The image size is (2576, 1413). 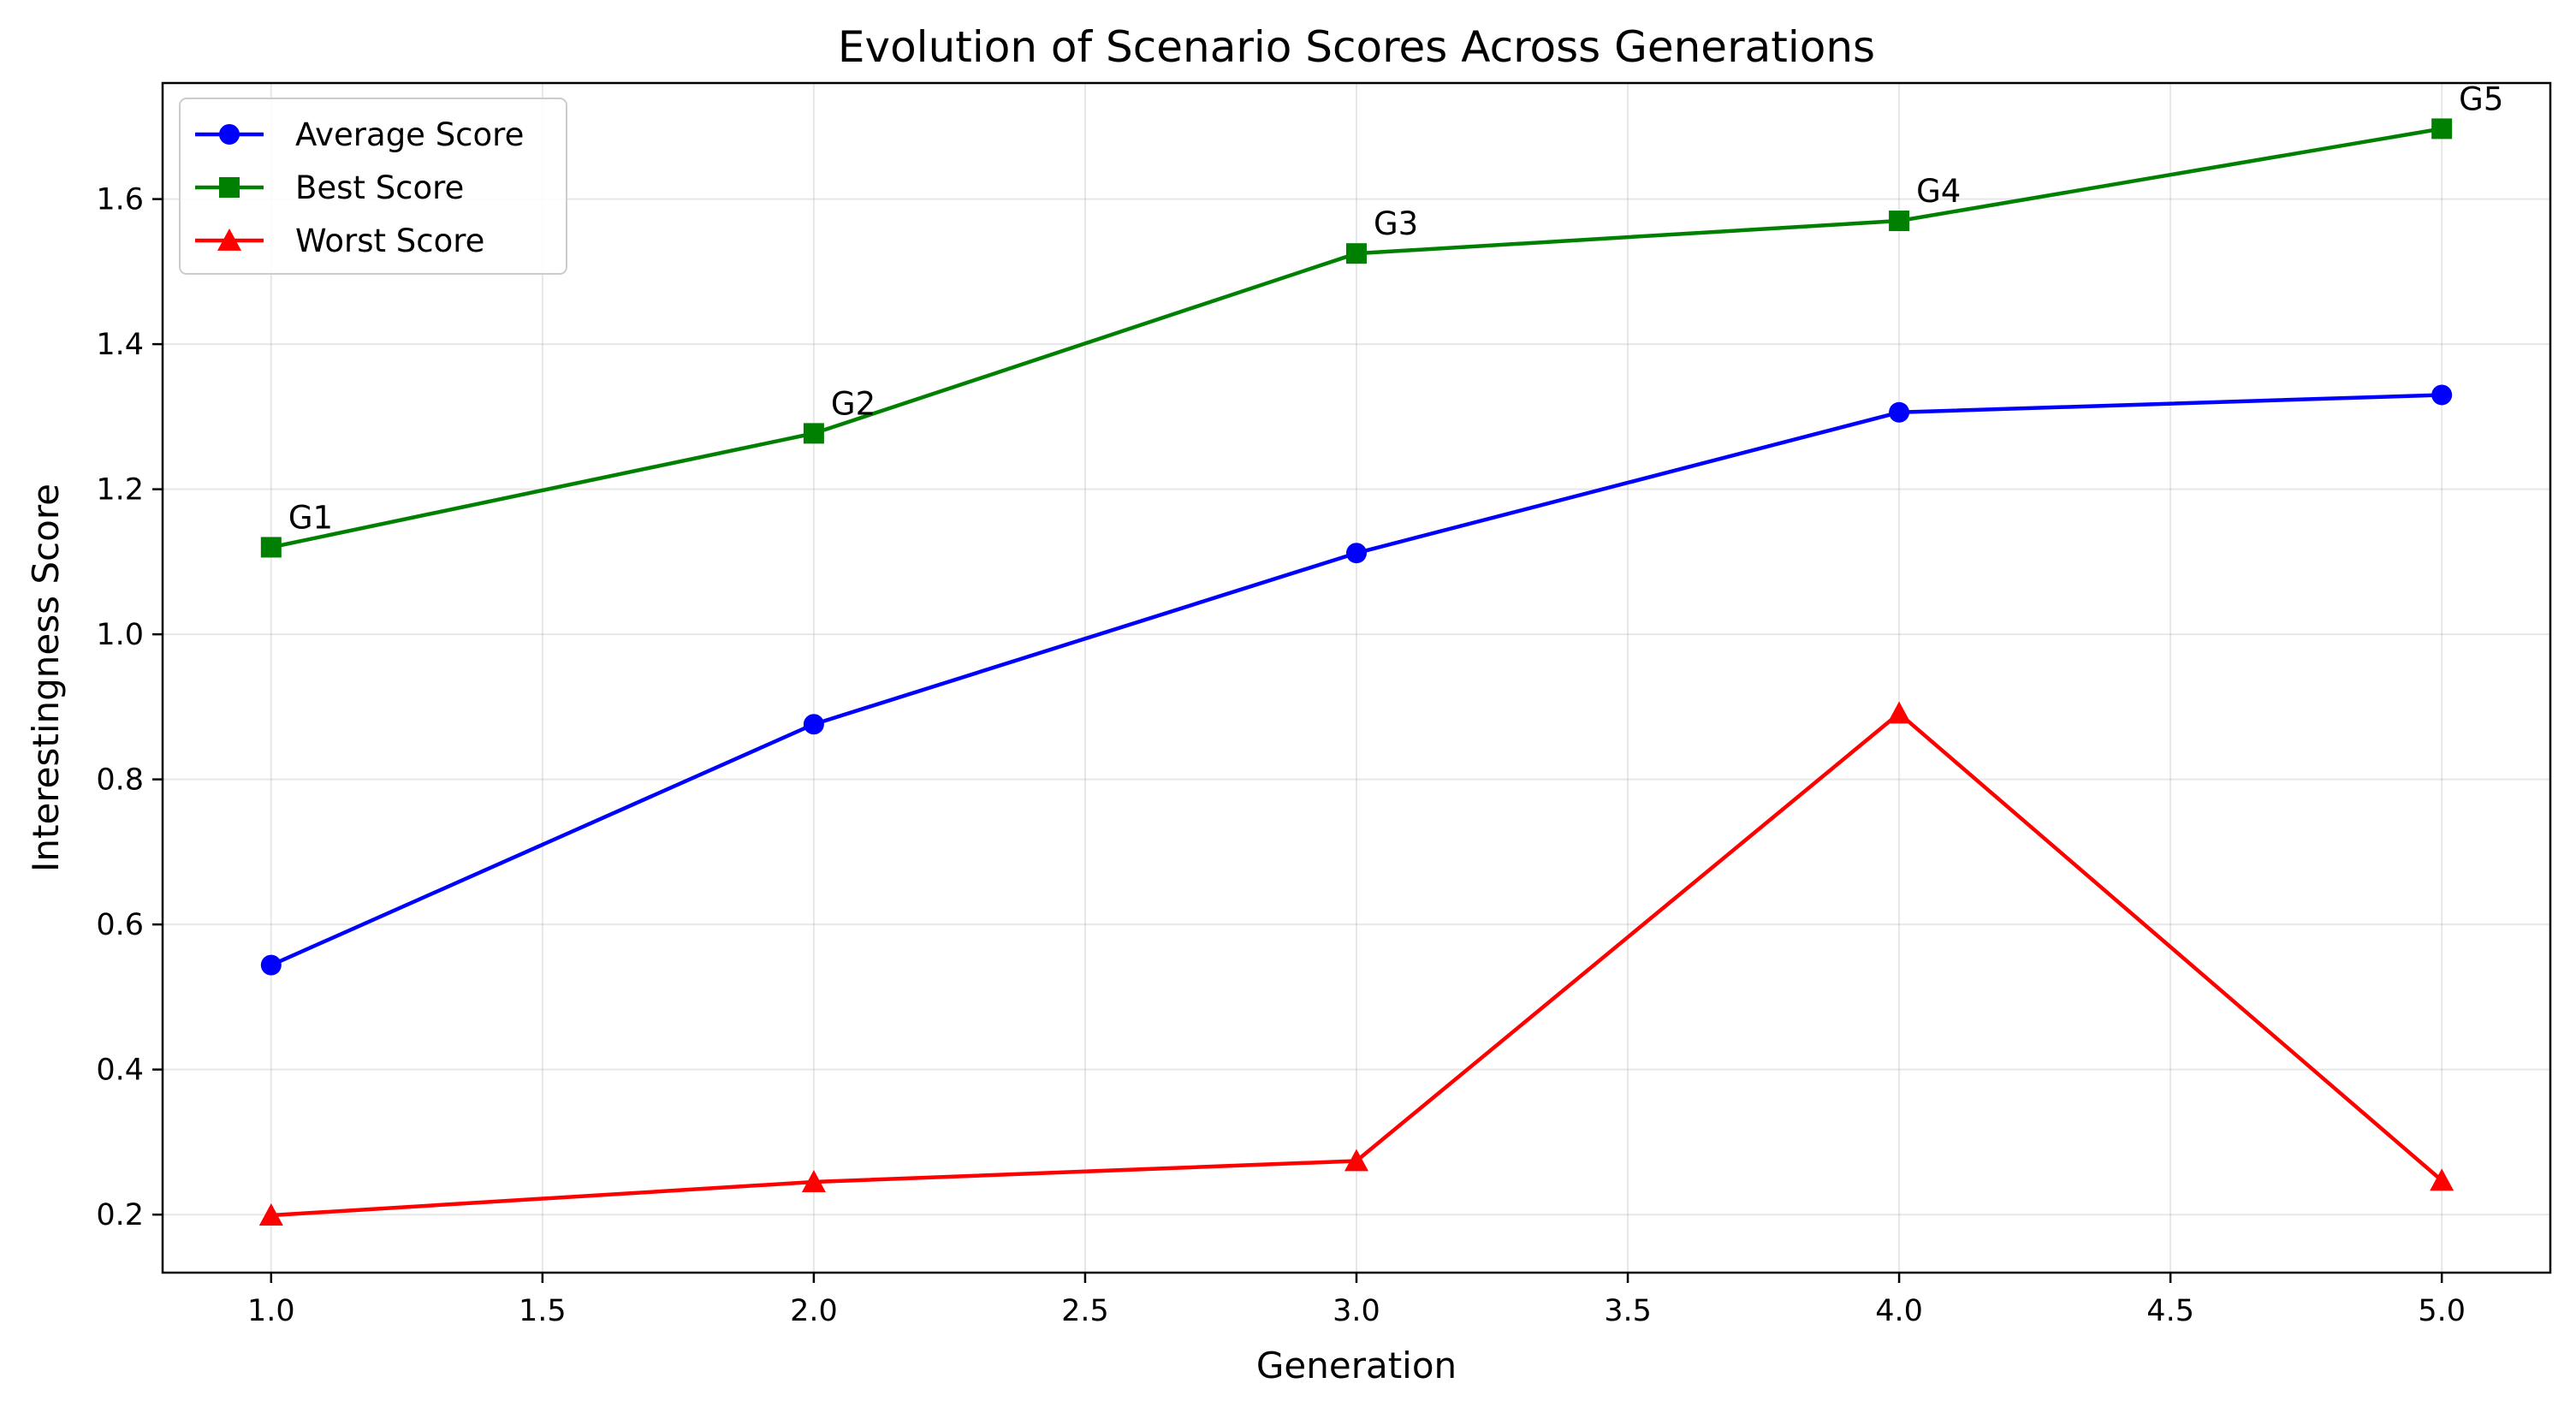 What do you see at coordinates (1938, 191) in the screenshot?
I see `point-annotation: G4` at bounding box center [1938, 191].